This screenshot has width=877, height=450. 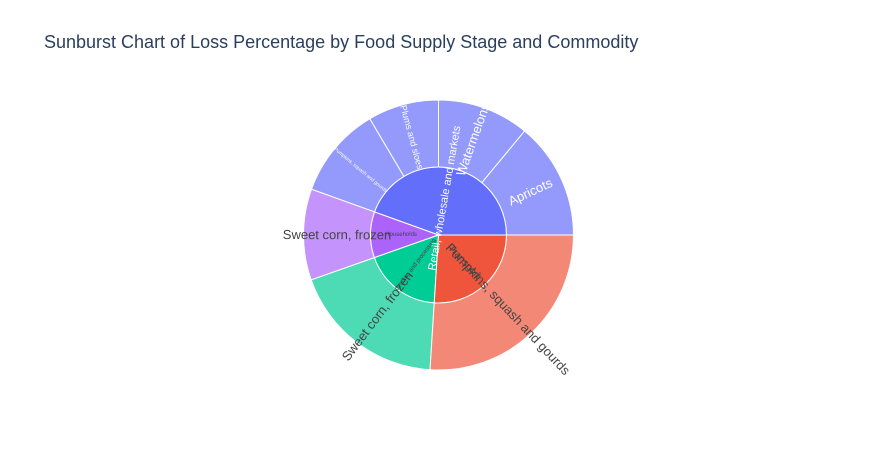 I want to click on sector-label-households: Households, so click(x=401, y=235).